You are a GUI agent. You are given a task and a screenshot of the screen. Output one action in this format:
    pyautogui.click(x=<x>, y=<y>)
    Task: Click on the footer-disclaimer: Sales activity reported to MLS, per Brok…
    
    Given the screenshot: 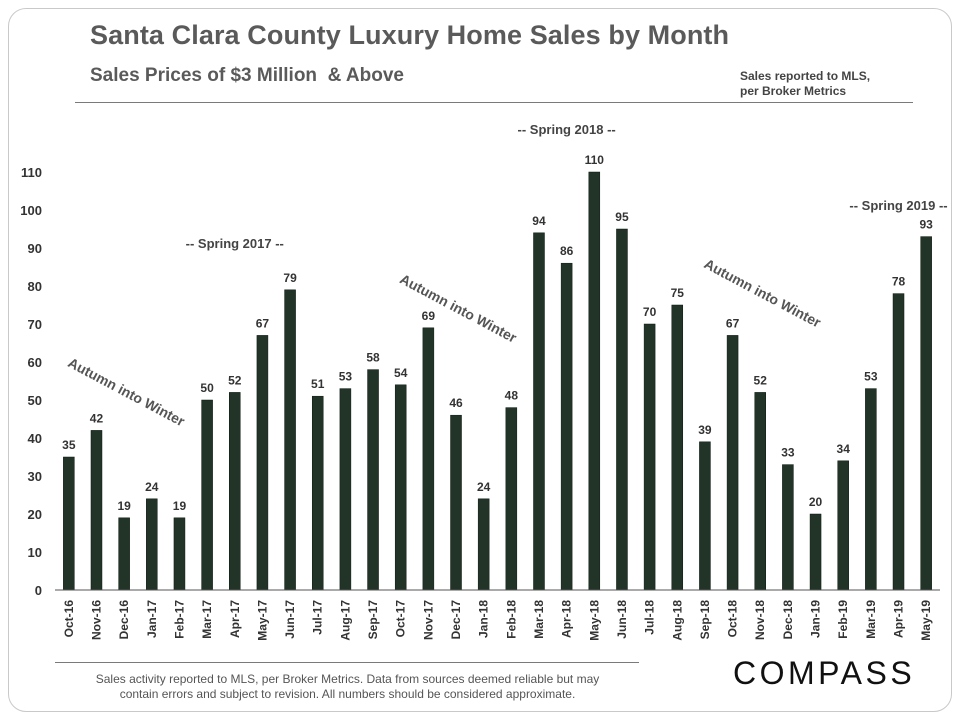 What is the action you would take?
    pyautogui.click(x=347, y=687)
    